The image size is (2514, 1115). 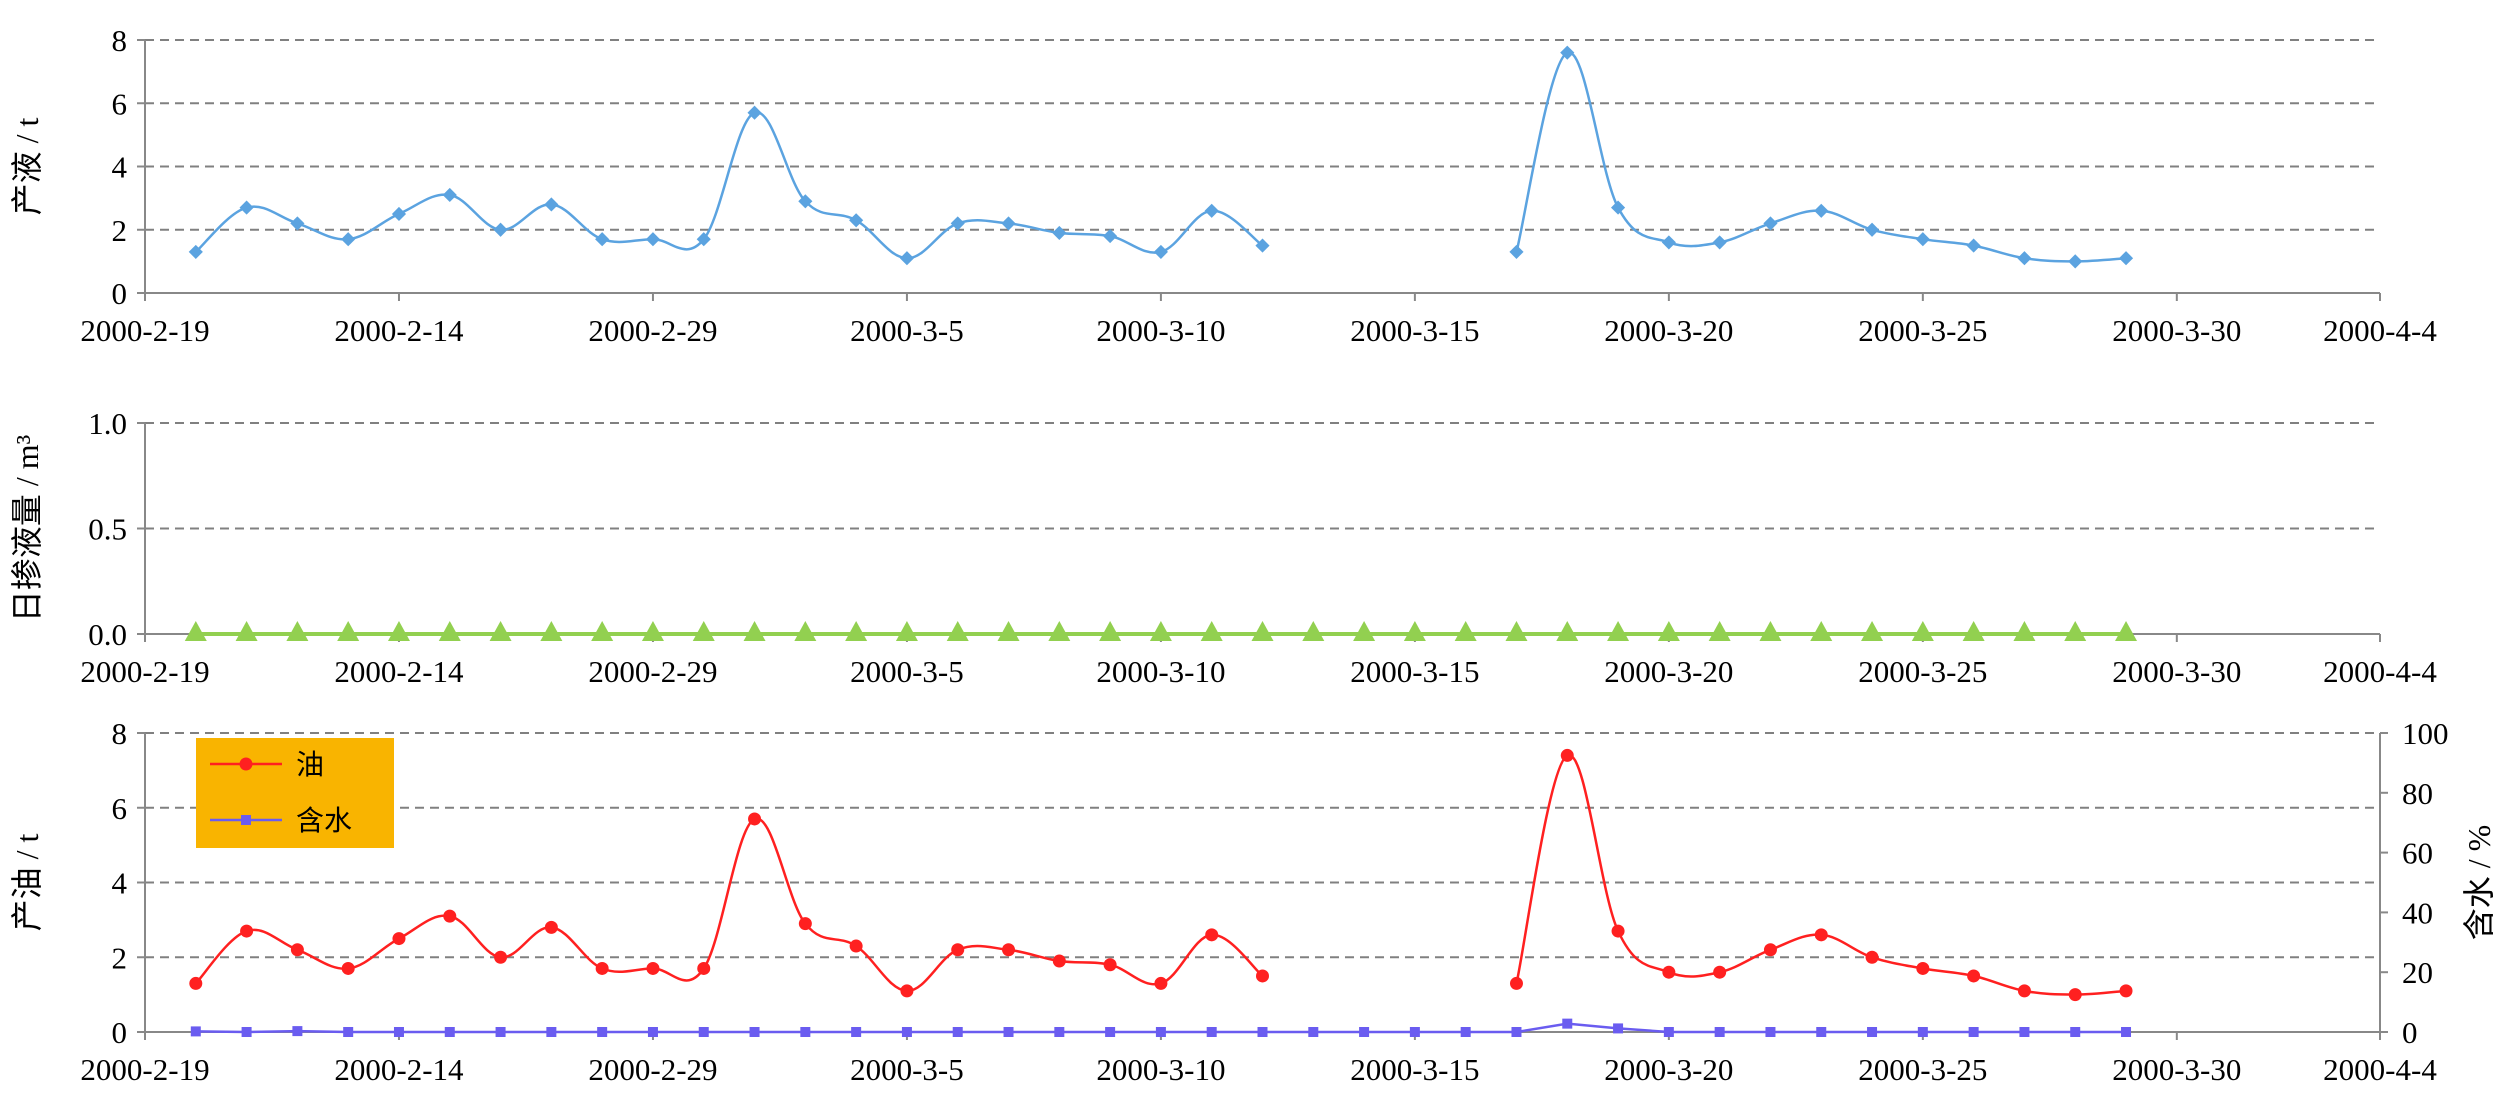 I want to click on oil-ytick-label: 6, so click(x=120, y=808).